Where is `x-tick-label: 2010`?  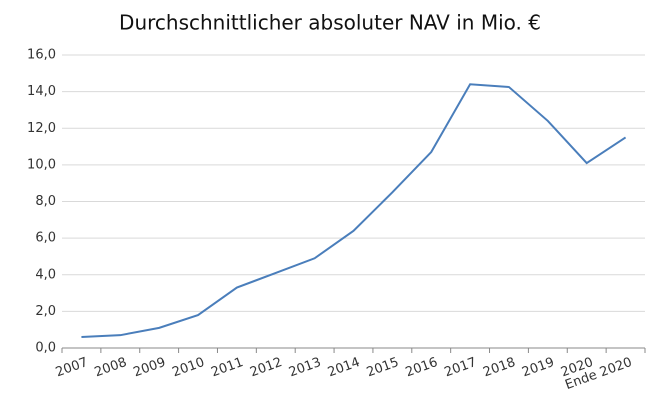 x-tick-label: 2010 is located at coordinates (188, 367).